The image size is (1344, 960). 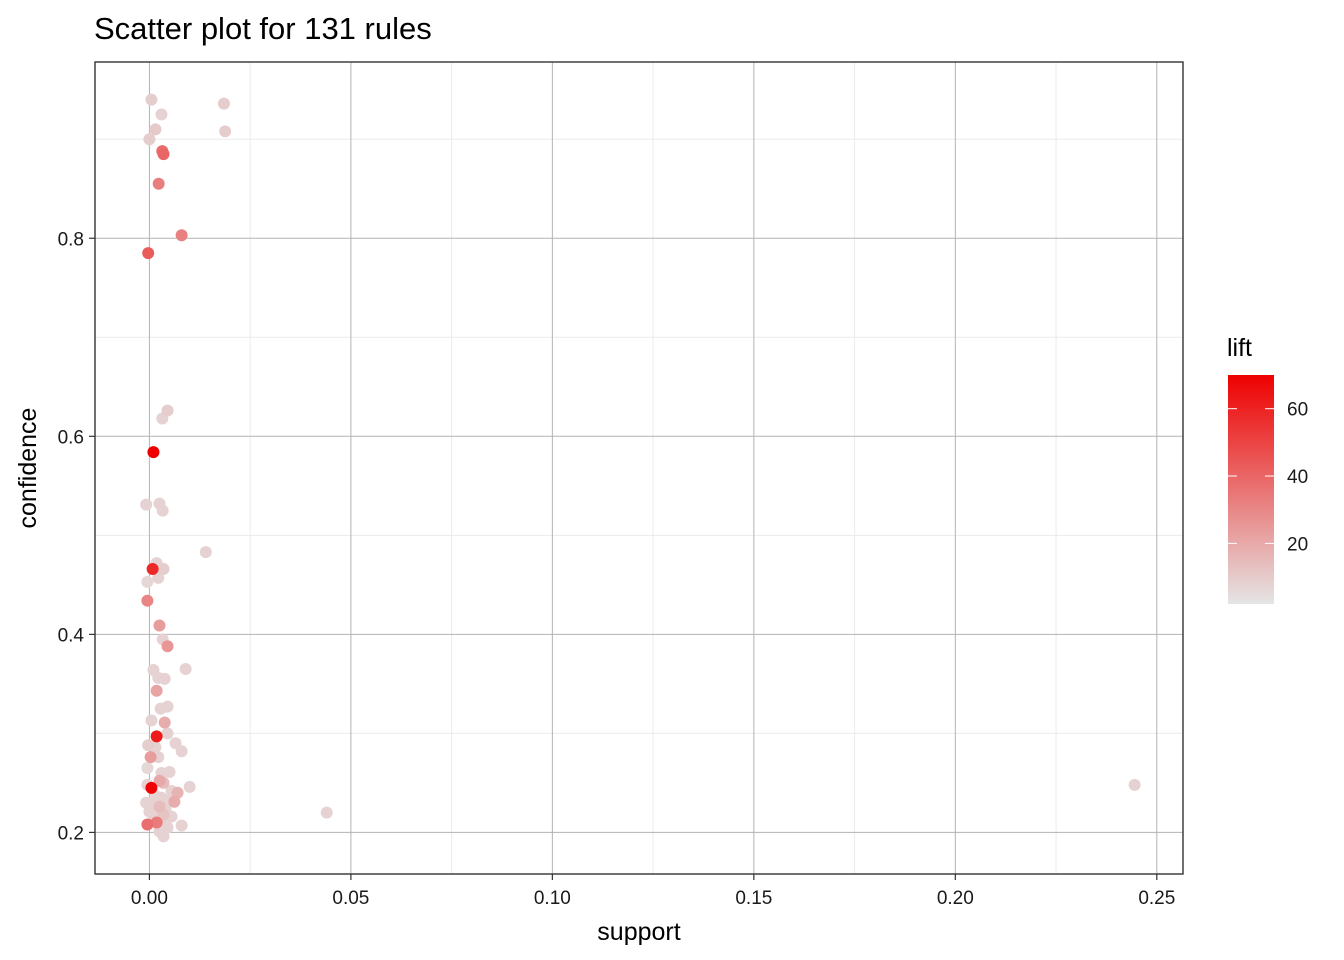 What do you see at coordinates (1297, 477) in the screenshot?
I see `legend-tick-label: 40` at bounding box center [1297, 477].